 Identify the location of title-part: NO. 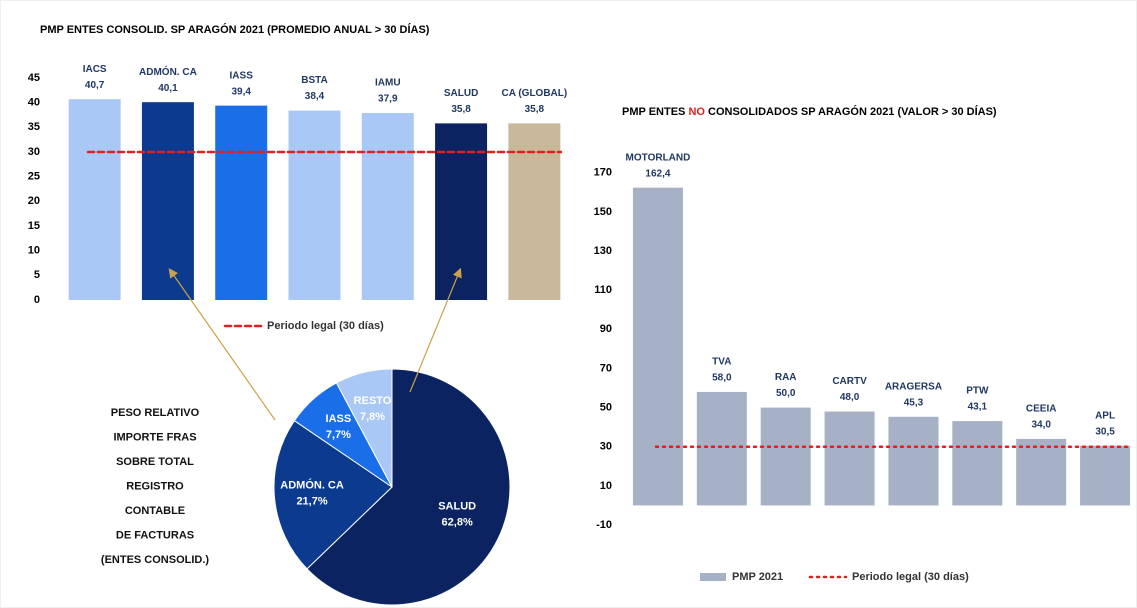
(696, 112).